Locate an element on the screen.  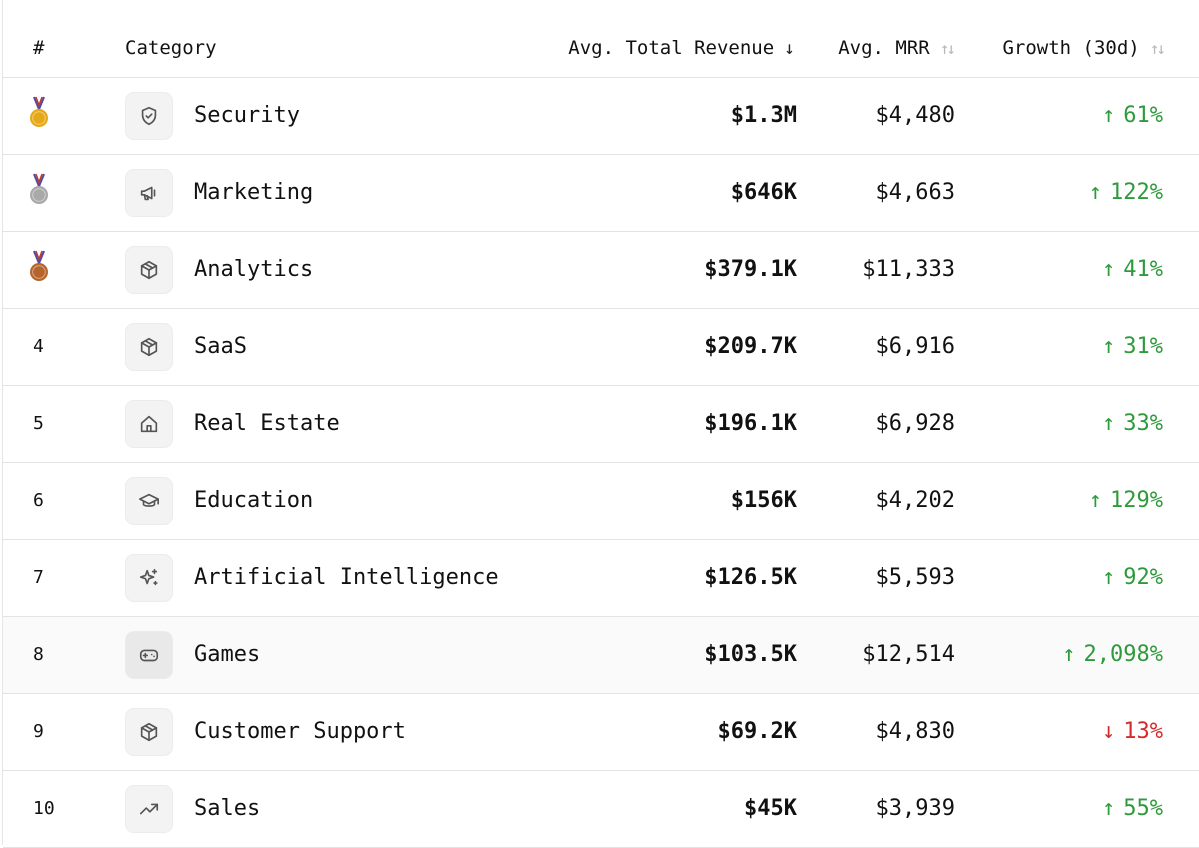
avg-total-revenue: $209.7K is located at coordinates (750, 347).